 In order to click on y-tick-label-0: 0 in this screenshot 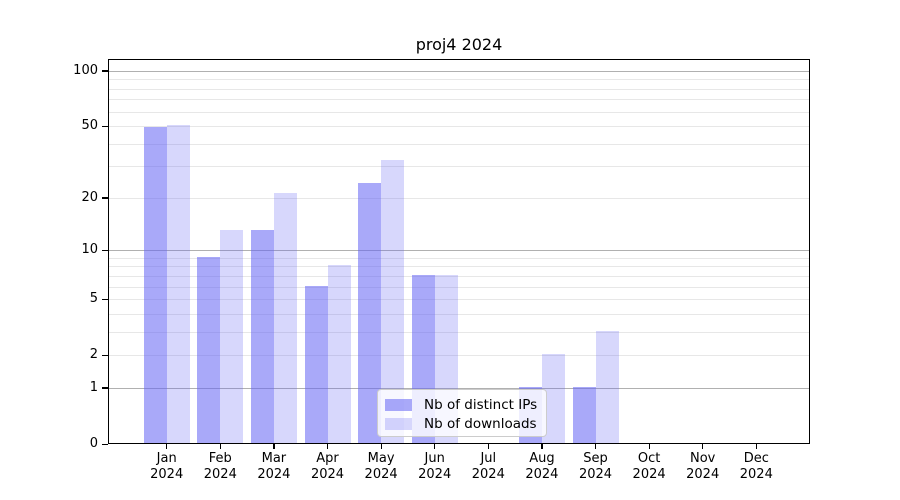, I will do `click(93, 443)`.